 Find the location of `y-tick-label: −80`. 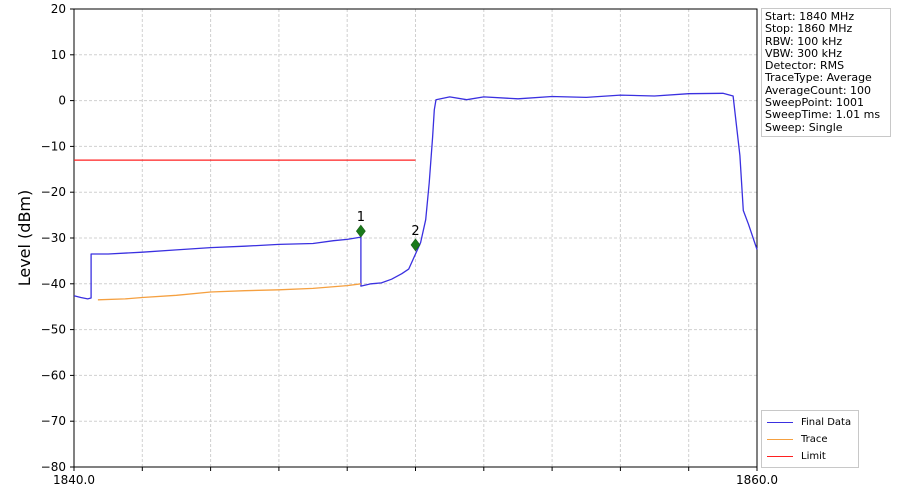

y-tick-label: −80 is located at coordinates (53, 467).